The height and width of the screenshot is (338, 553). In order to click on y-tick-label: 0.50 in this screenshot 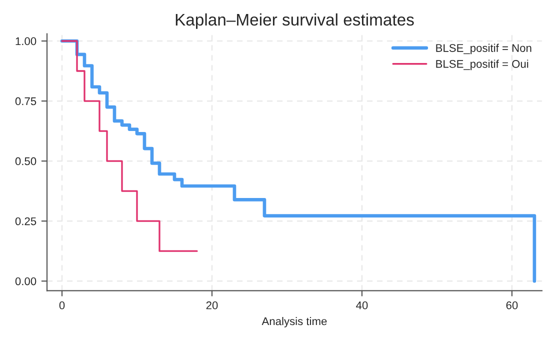, I will do `click(25, 161)`.